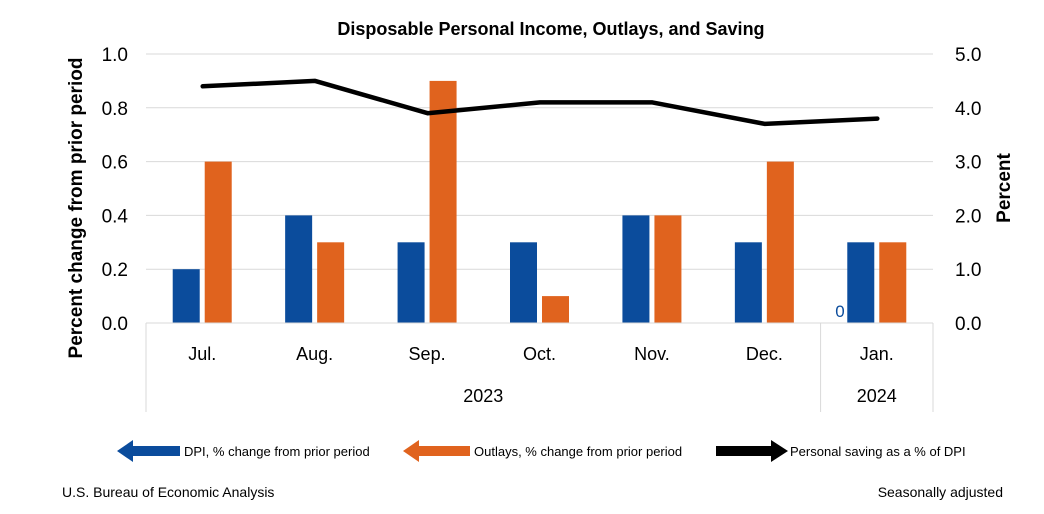  What do you see at coordinates (968, 55) in the screenshot?
I see `y2-tick-label: 5.0` at bounding box center [968, 55].